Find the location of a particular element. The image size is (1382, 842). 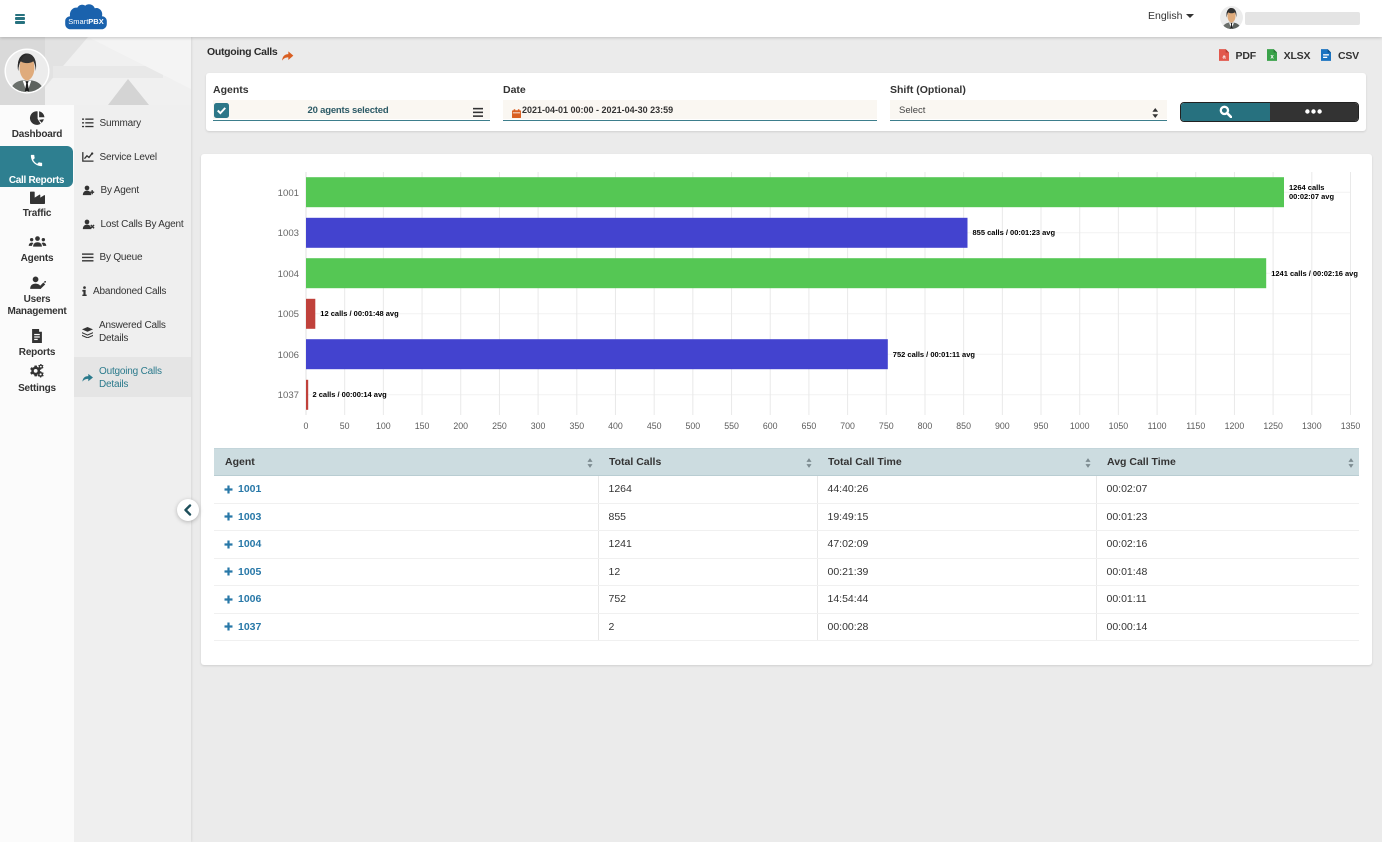

svg-text: 2 calls / 00:00:14 avg is located at coordinates (350, 394).